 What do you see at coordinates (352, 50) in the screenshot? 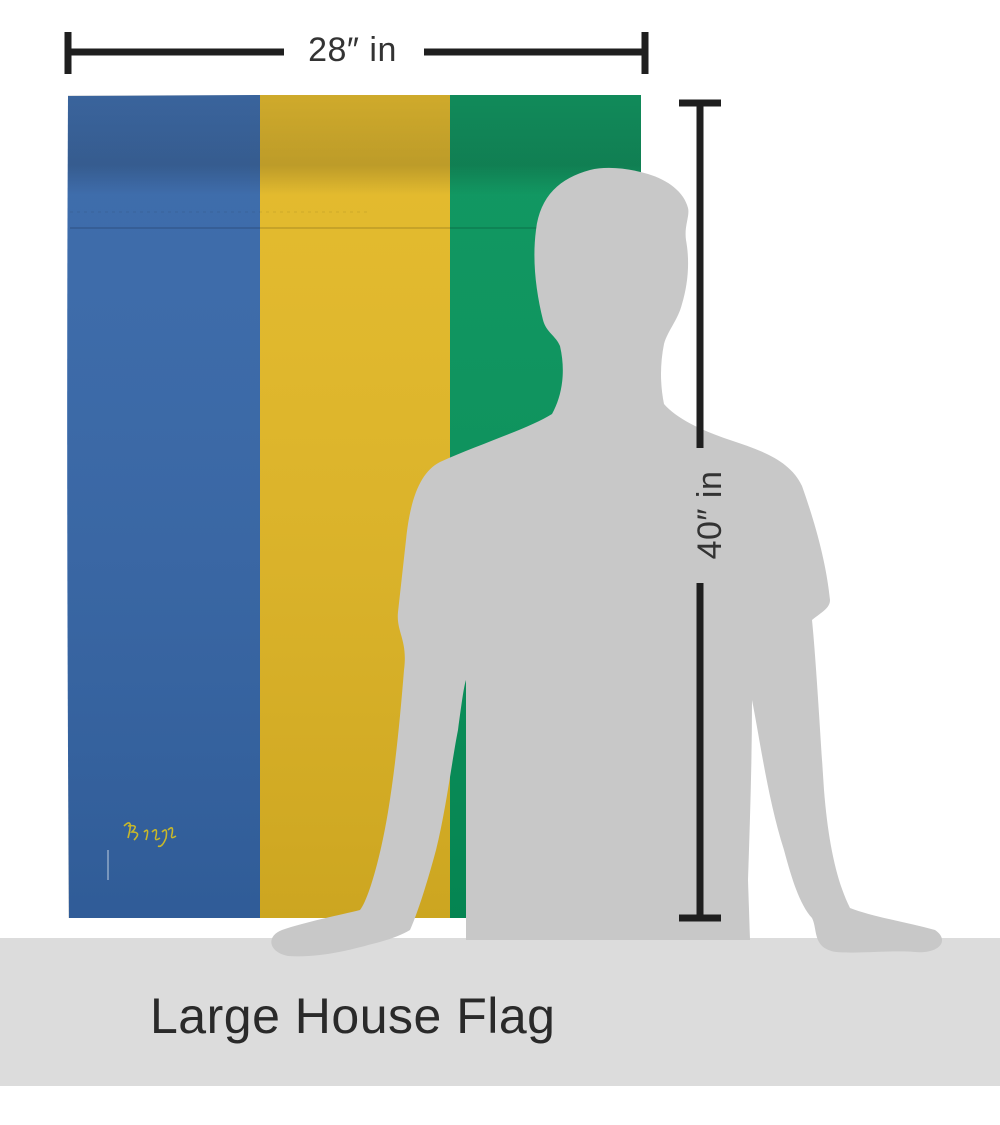
I see `width-dimension-label: 28″ in` at bounding box center [352, 50].